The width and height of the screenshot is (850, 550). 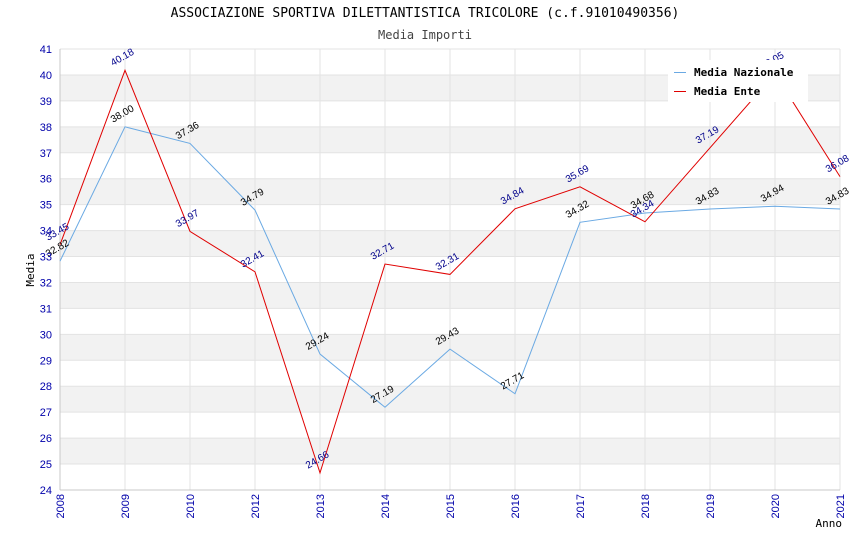 What do you see at coordinates (126, 506) in the screenshot?
I see `x-tick-label: 2009` at bounding box center [126, 506].